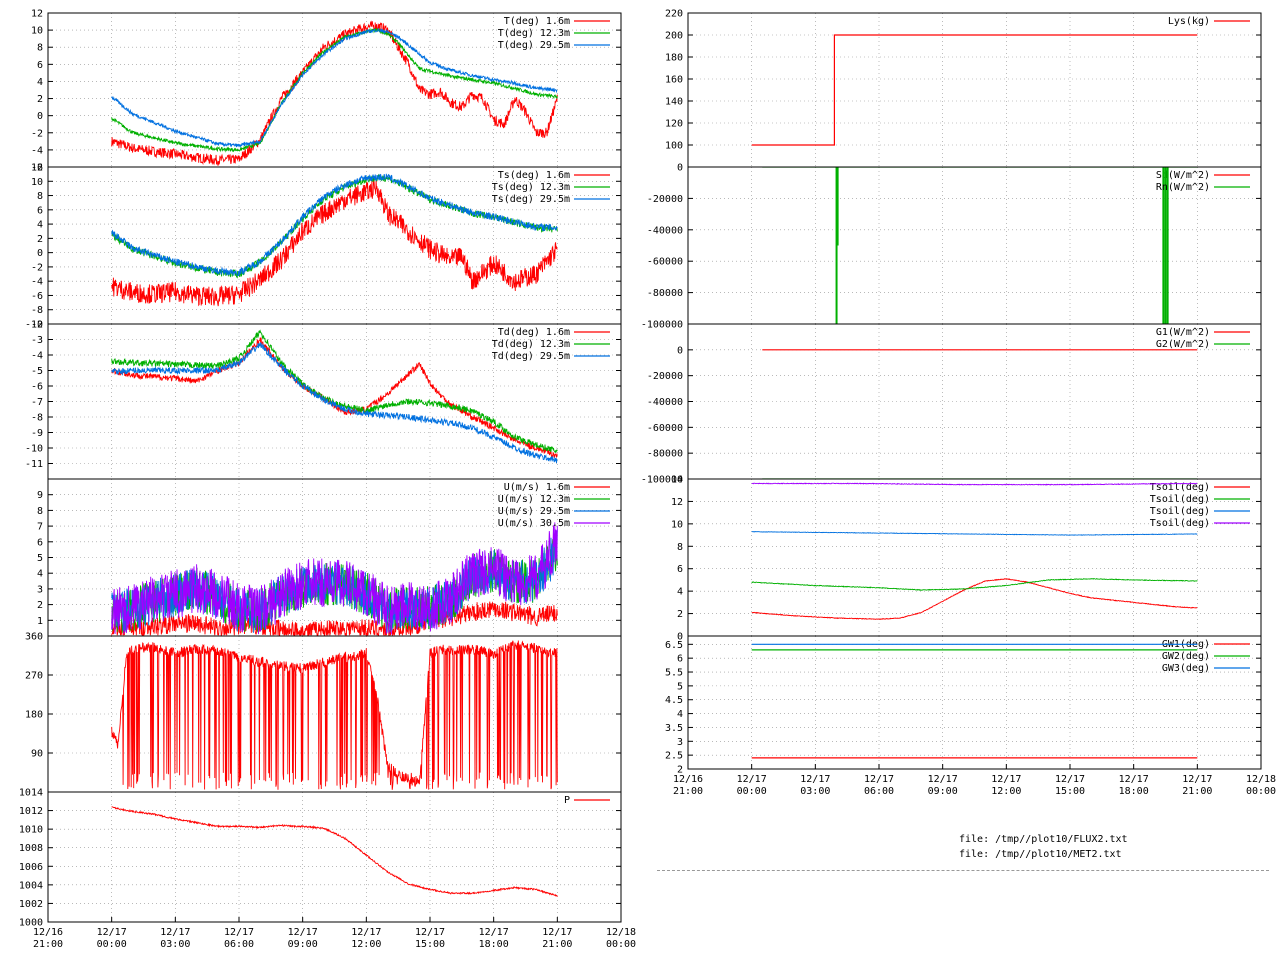  I want to click on y-tick-label: 1012, so click(31, 811).